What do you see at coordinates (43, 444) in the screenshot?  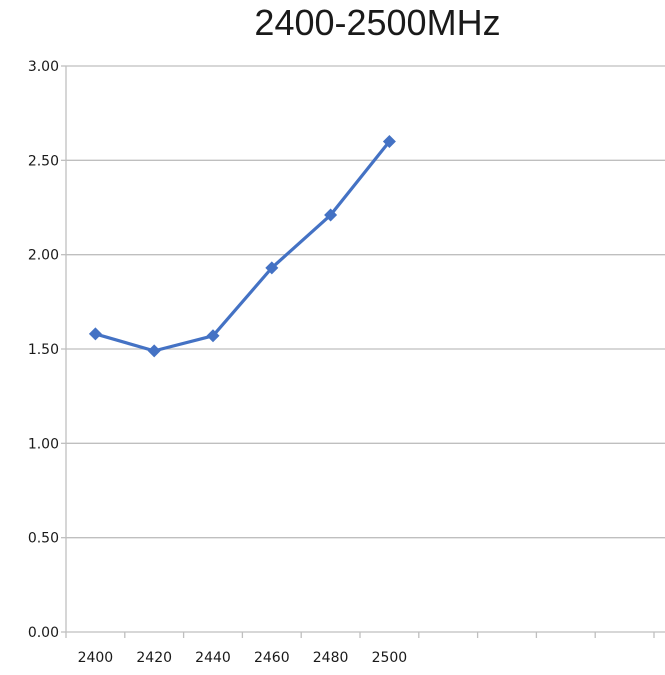 I see `y-tick-label-2: 1.00` at bounding box center [43, 444].